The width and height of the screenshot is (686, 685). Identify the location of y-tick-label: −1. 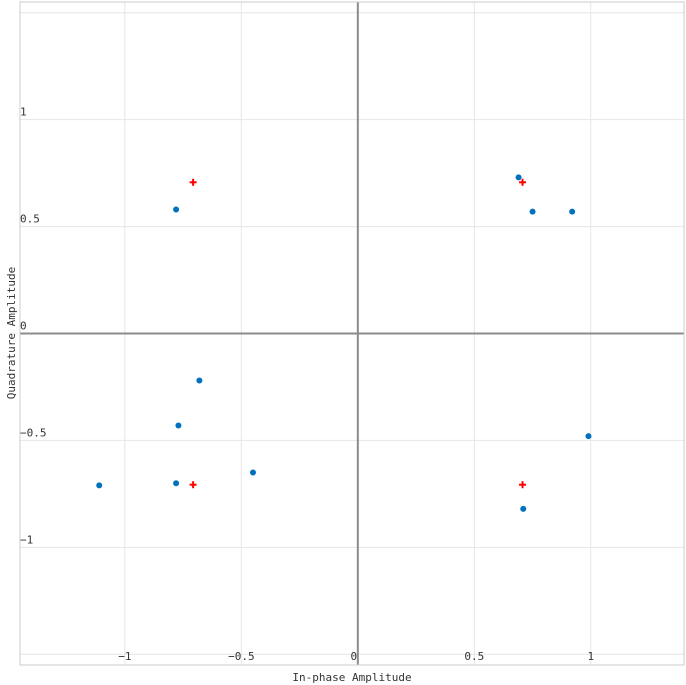
(26, 539).